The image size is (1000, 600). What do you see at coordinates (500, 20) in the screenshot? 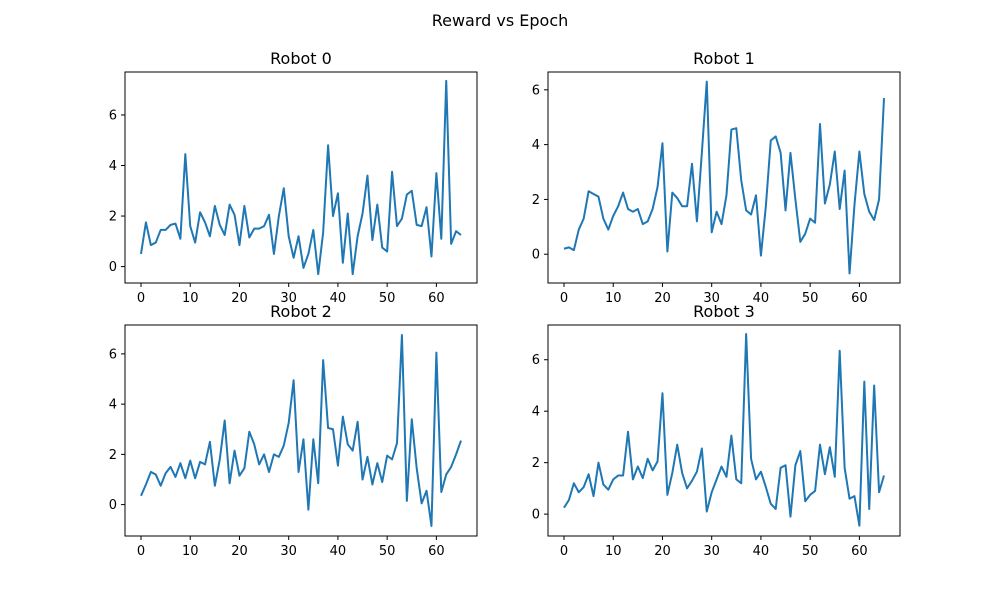
I see `figure-suptitle: Reward vs Epoch` at bounding box center [500, 20].